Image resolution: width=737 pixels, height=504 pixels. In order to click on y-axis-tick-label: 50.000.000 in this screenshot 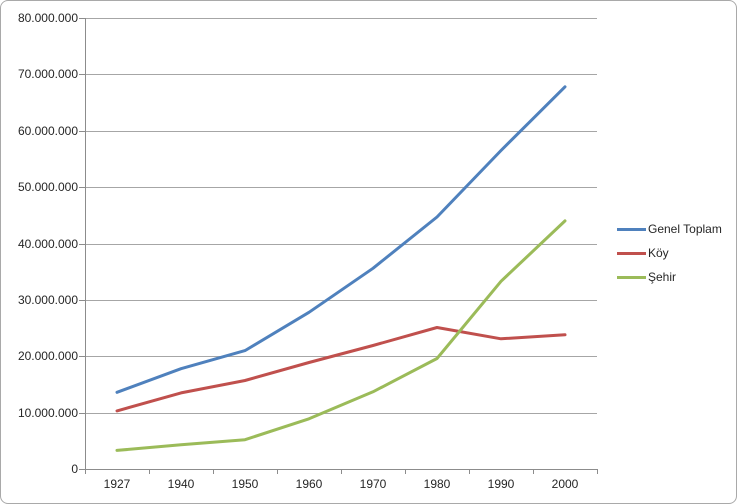, I will do `click(47, 187)`.